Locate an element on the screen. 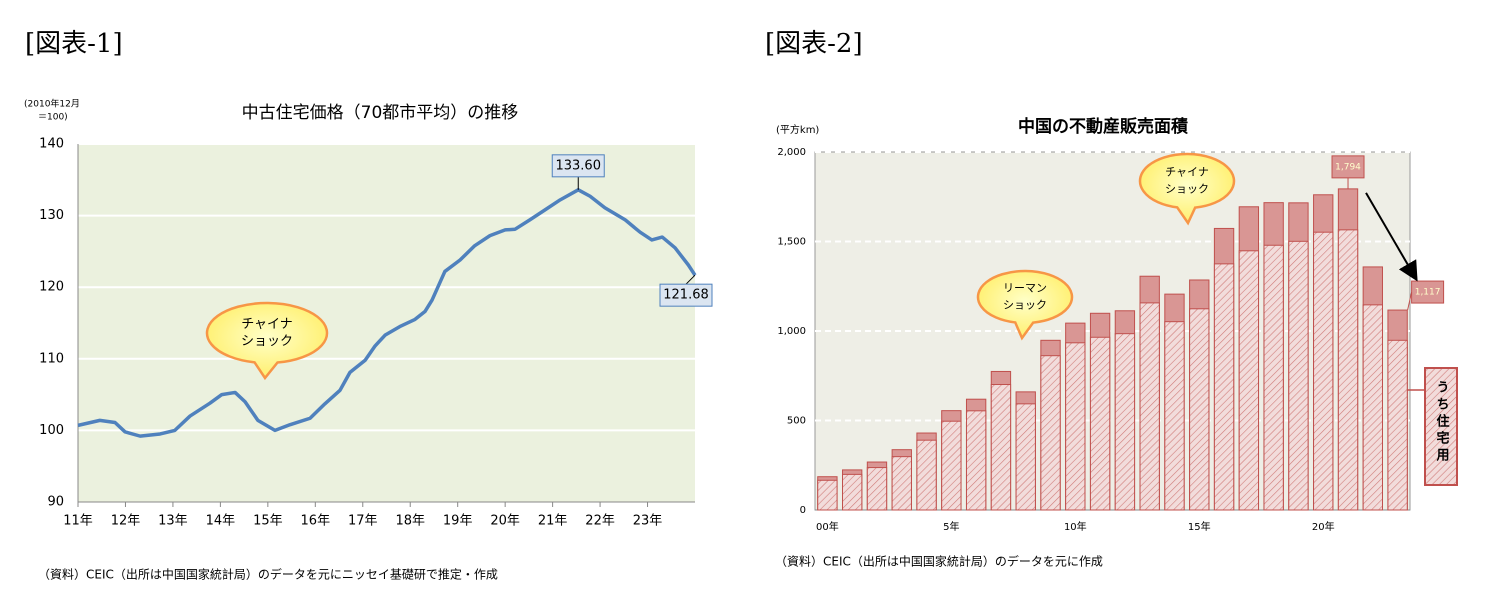  y-tick-label: 2,000 is located at coordinates (791, 152).